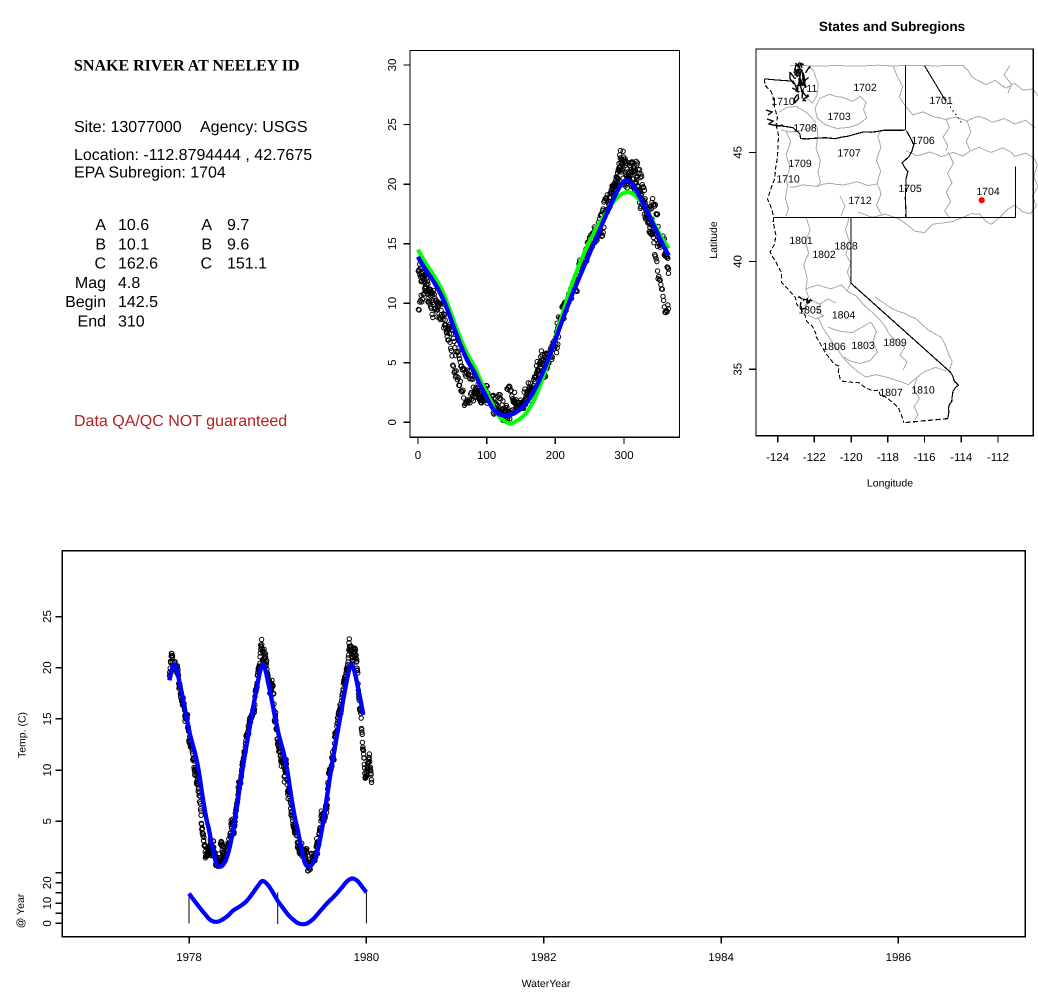  What do you see at coordinates (247, 264) in the screenshot?
I see `svg-text: 151.1` at bounding box center [247, 264].